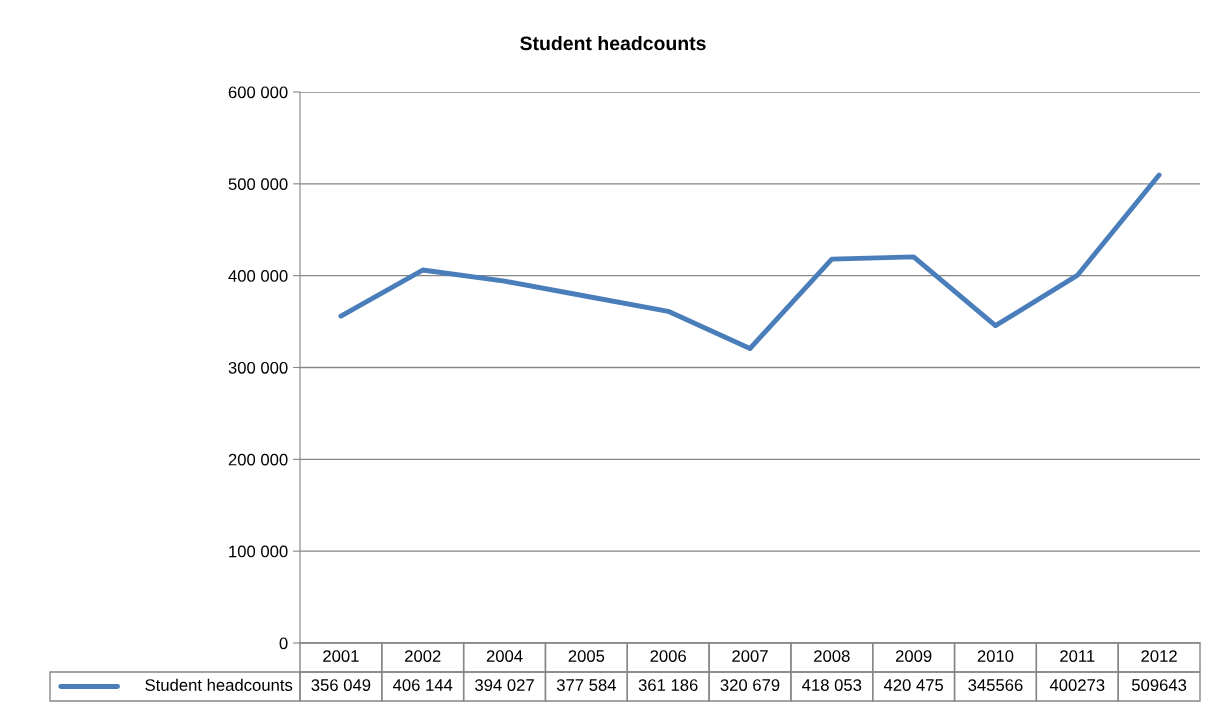 This screenshot has height=720, width=1226. I want to click on data-label: 406 144, so click(422, 685).